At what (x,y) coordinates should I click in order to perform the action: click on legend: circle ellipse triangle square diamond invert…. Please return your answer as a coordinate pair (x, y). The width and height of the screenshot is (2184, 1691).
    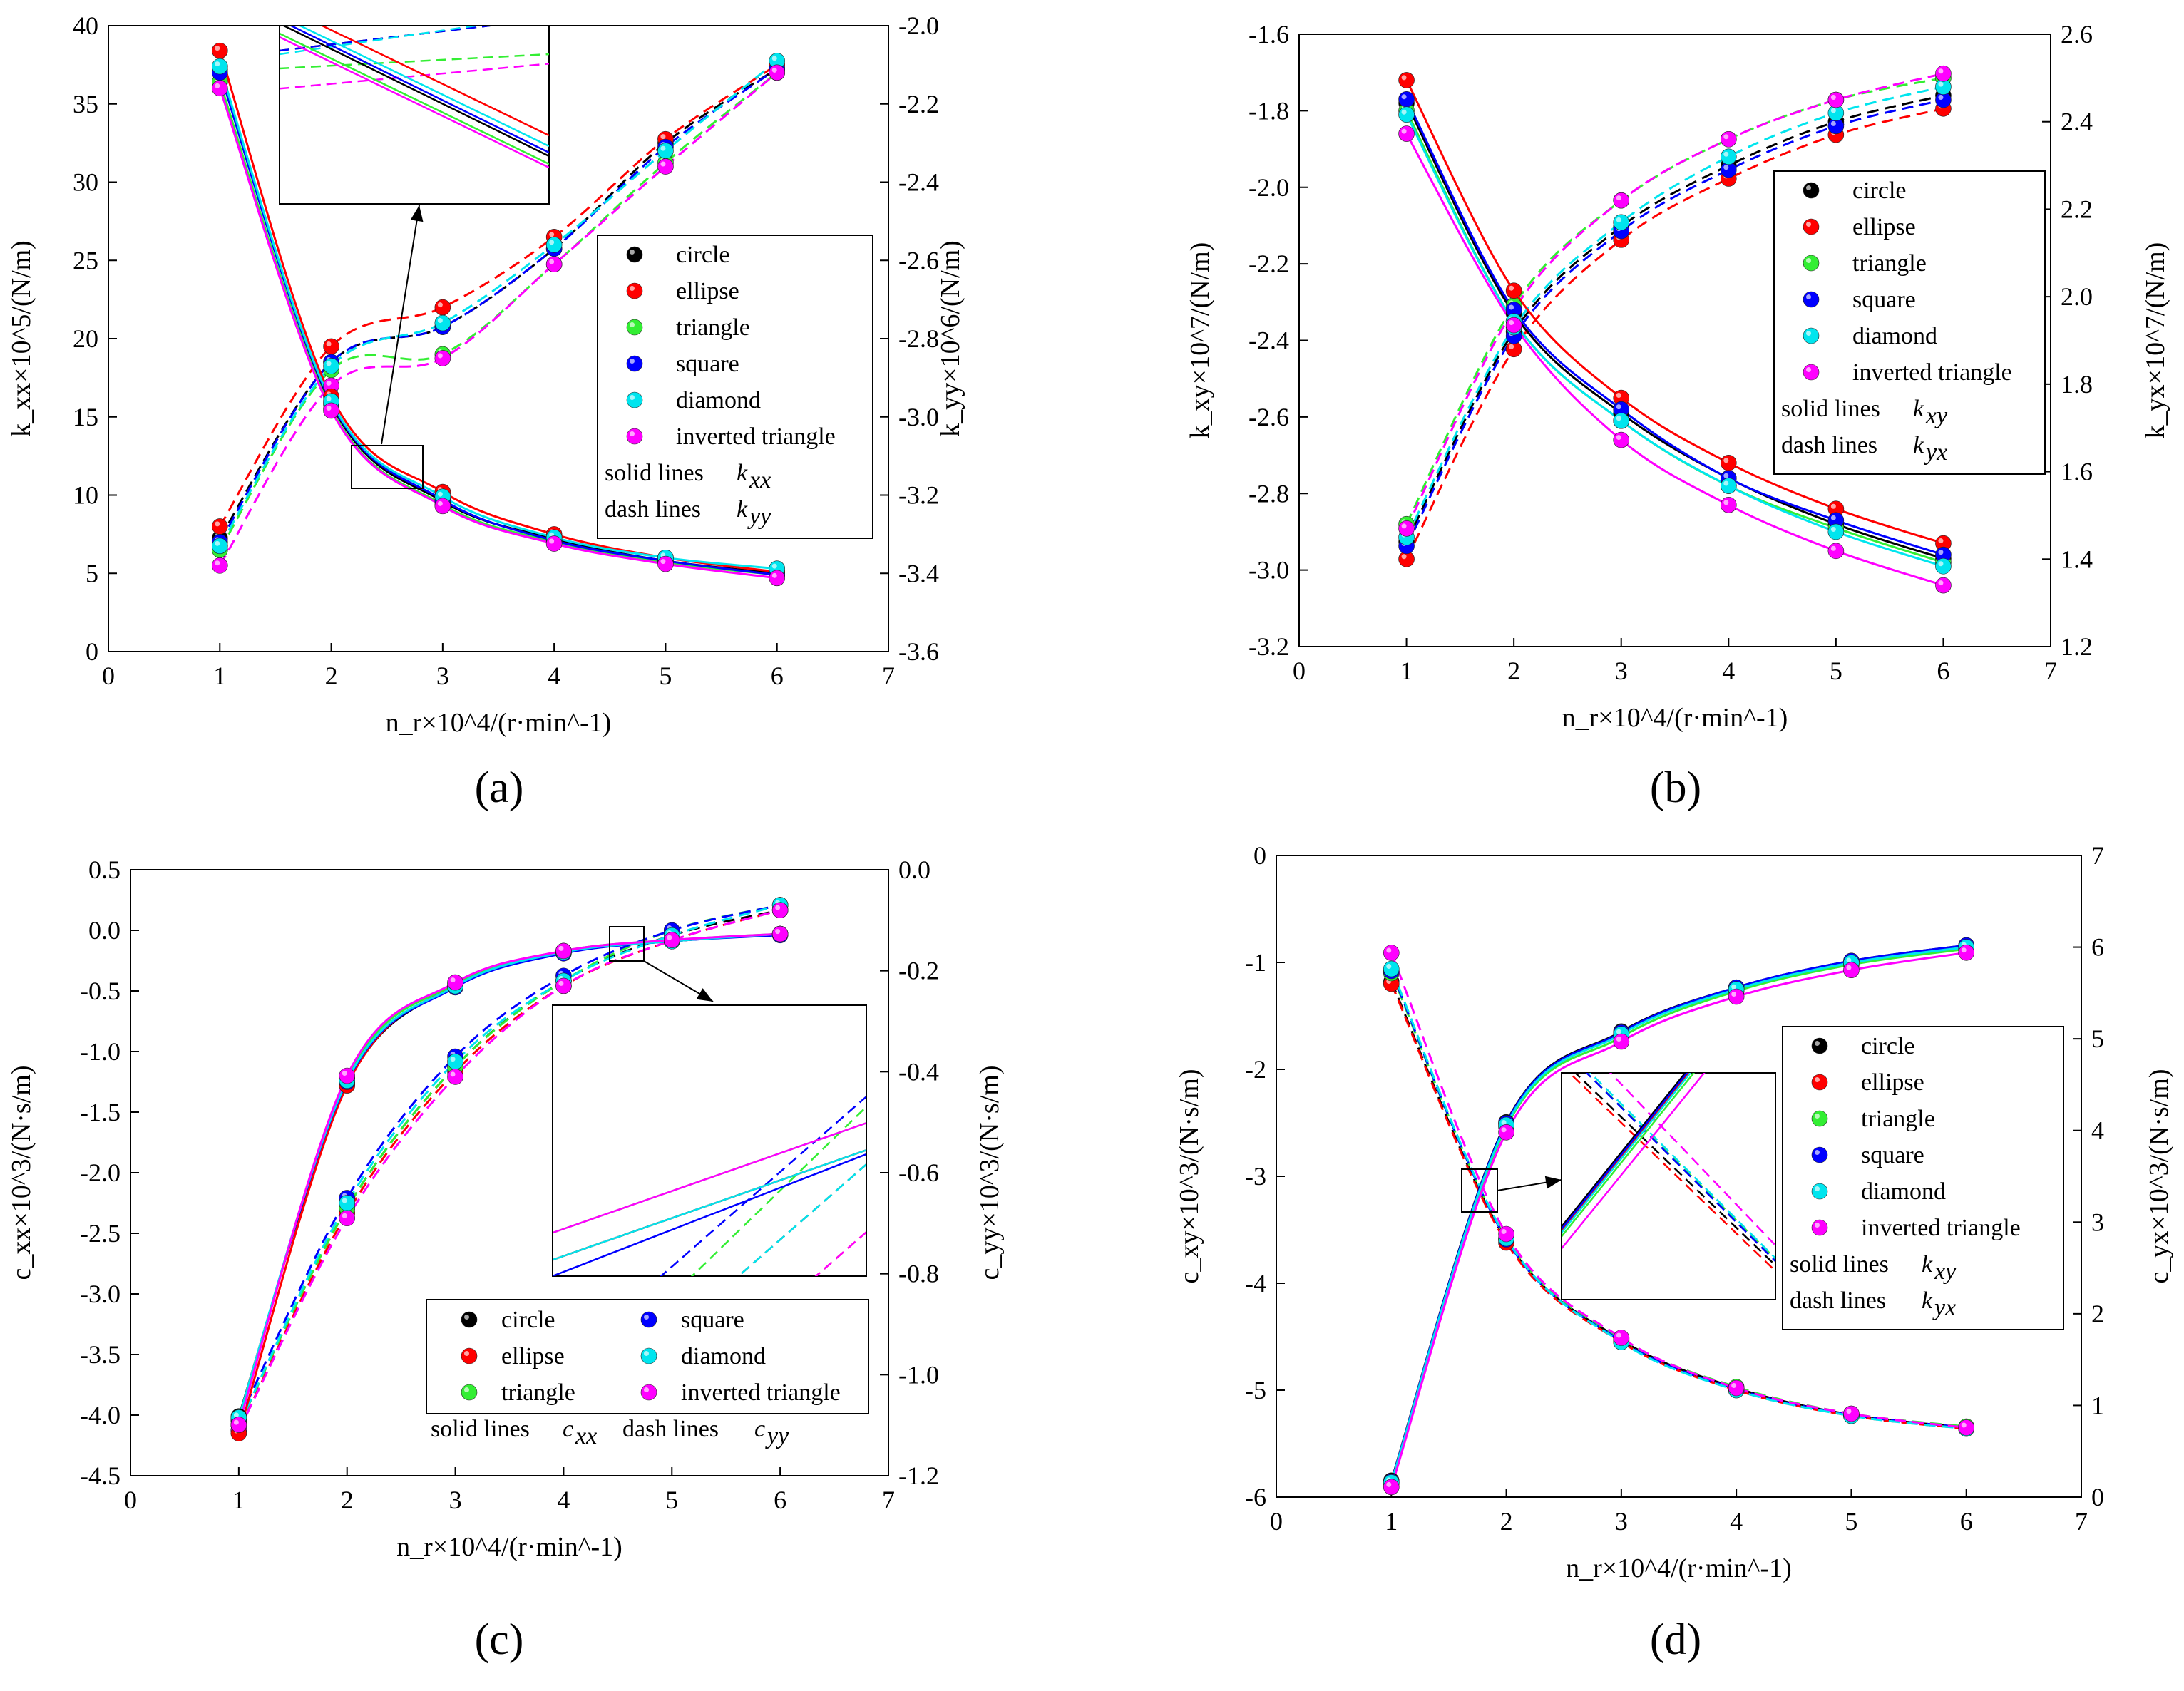
    Looking at the image, I should click on (647, 1374).